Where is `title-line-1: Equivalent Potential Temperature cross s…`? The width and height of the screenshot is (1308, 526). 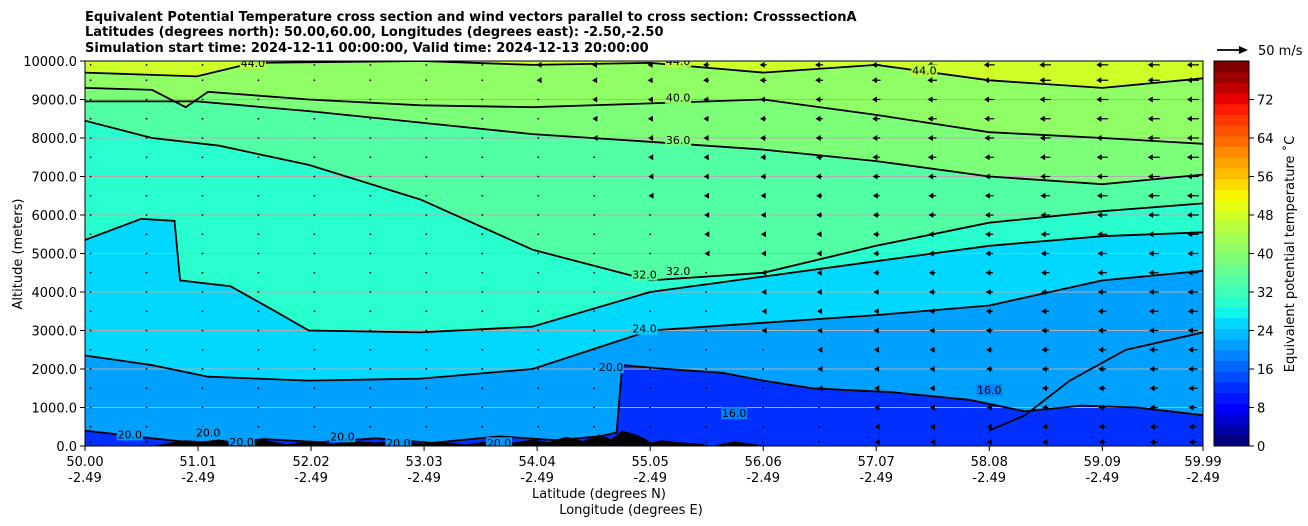
title-line-1: Equivalent Potential Temperature cross s… is located at coordinates (471, 17).